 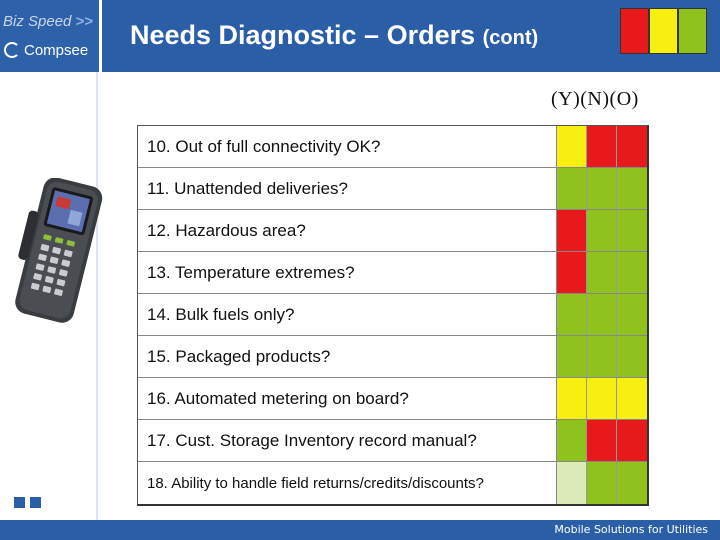 I want to click on question-label: 16. Automated metering on board?, so click(x=348, y=398).